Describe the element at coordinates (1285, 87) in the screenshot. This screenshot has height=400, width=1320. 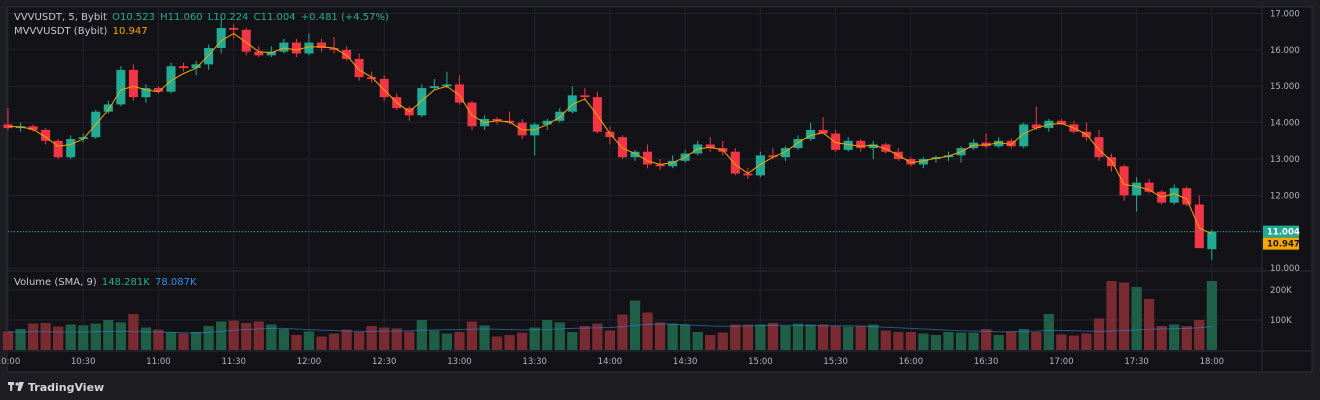
I see `price-tick-label: 15.000` at that location.